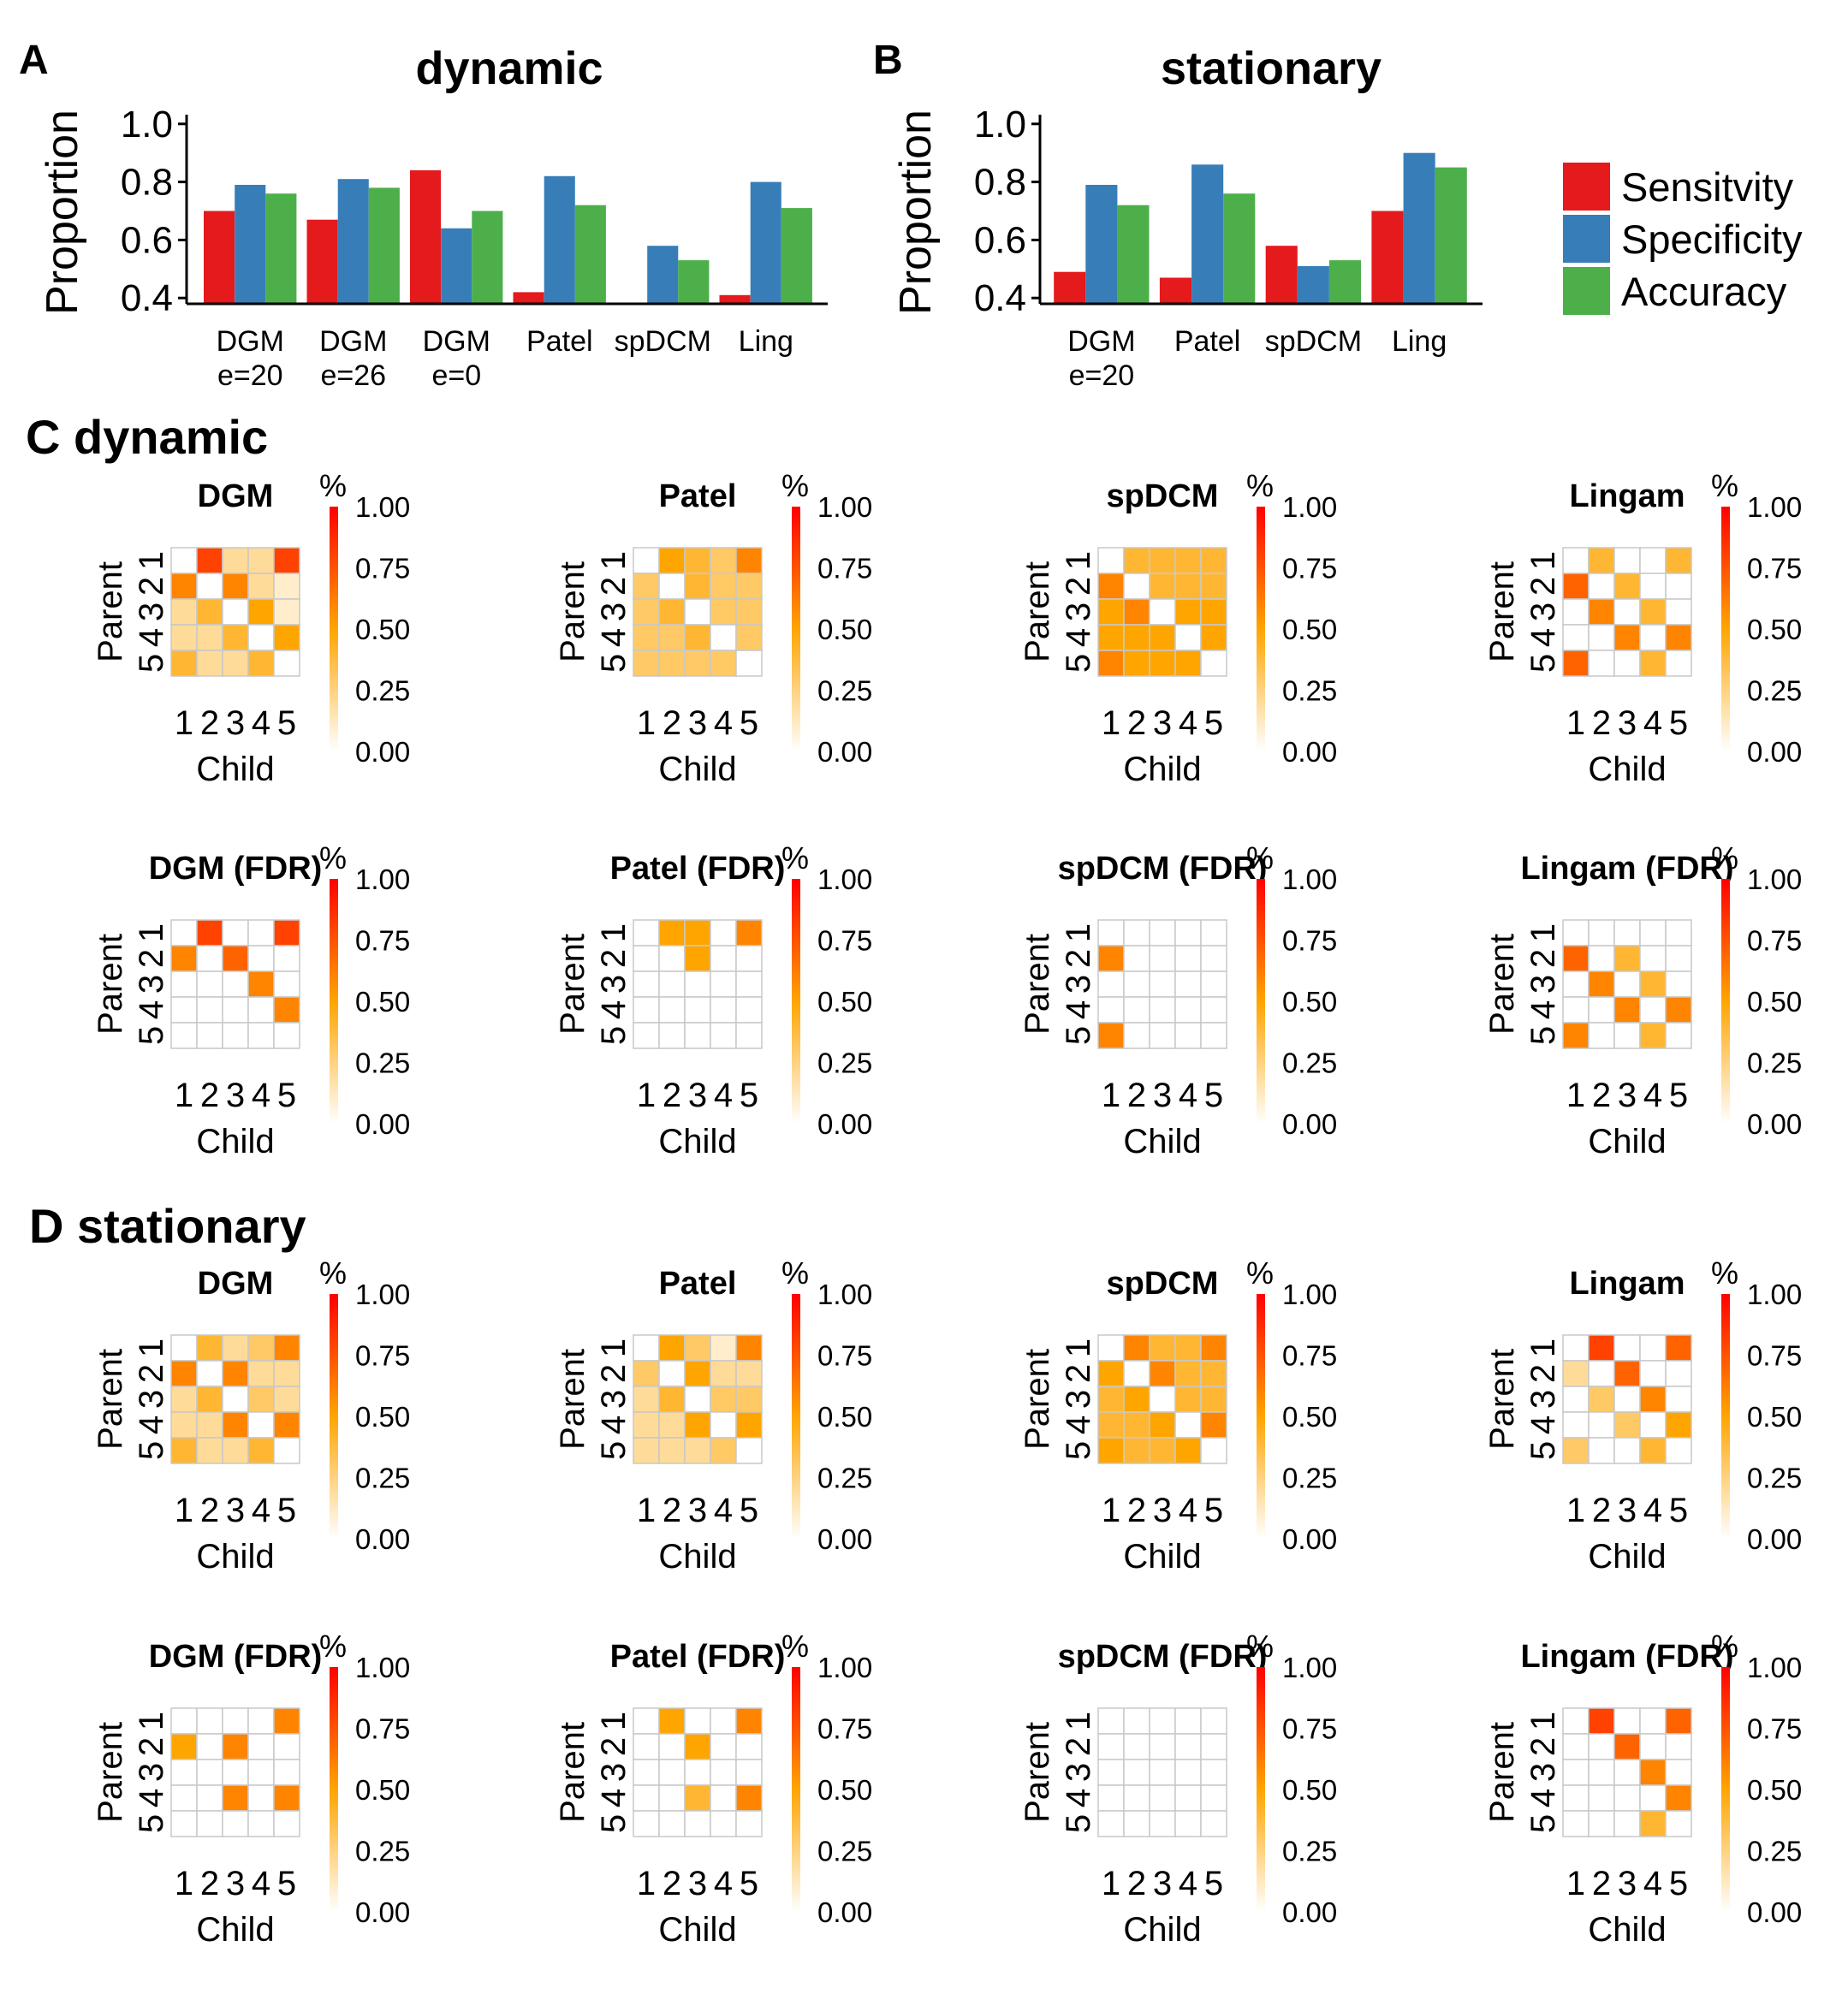  Describe the element at coordinates (1272, 69) in the screenshot. I see `panel-b-title: stationary` at that location.